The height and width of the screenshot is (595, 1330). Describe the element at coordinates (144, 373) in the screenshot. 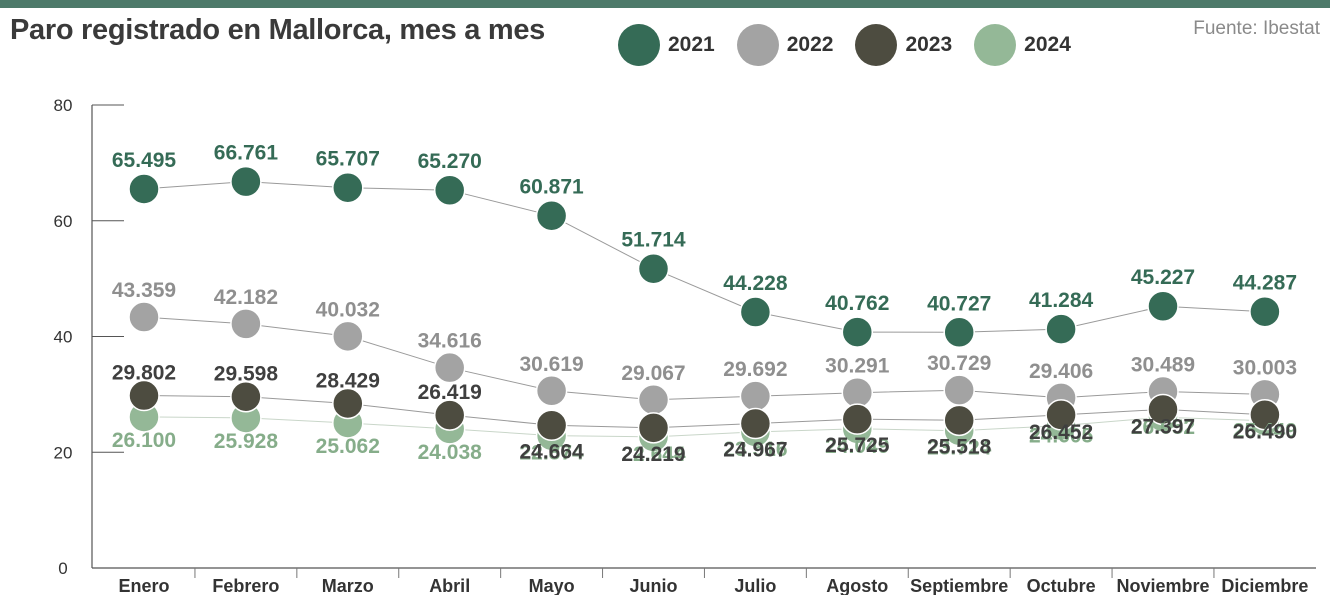

I see `data-label-2023: 29.802` at that location.